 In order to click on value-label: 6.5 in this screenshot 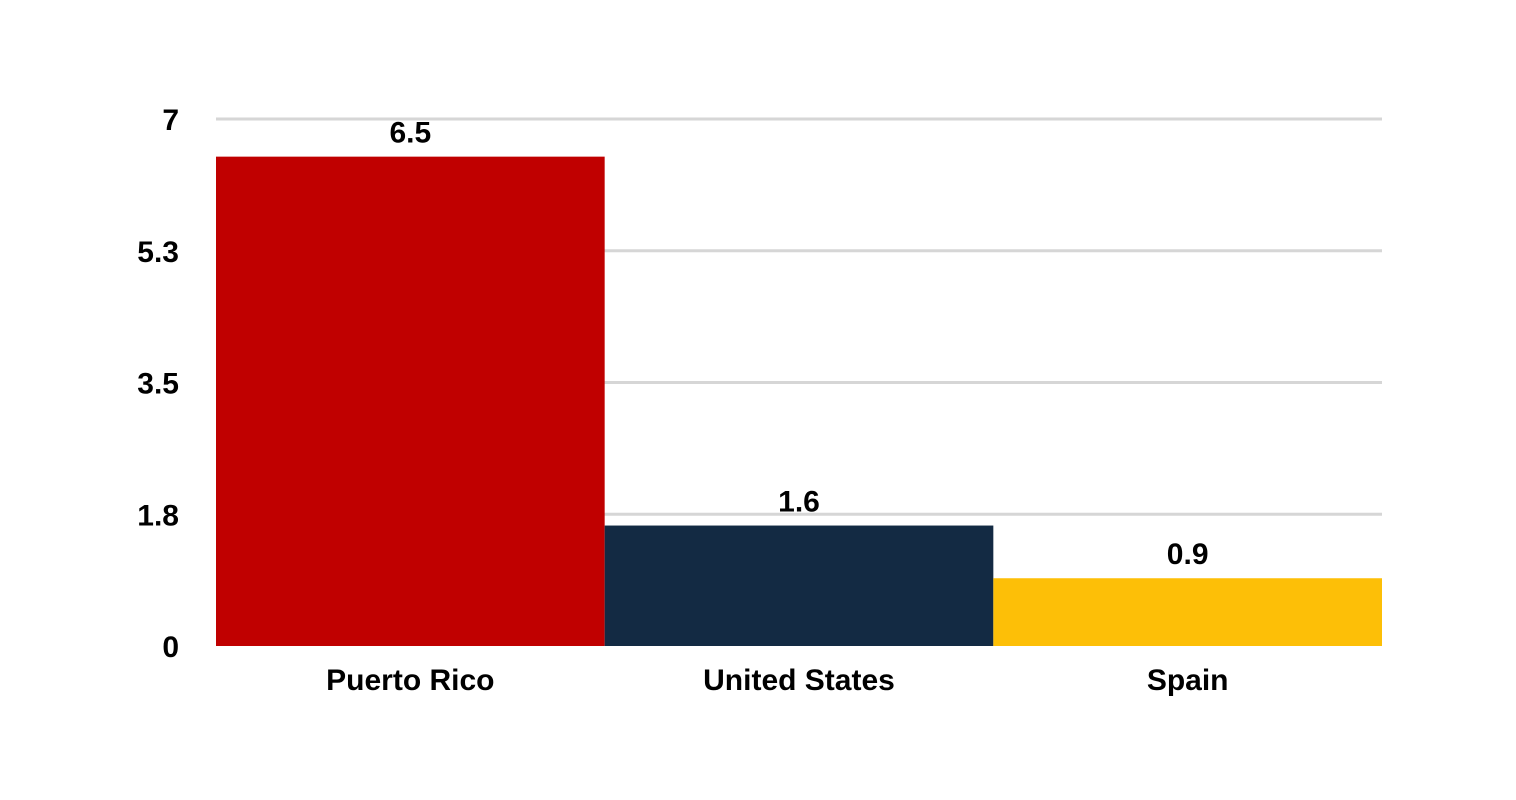, I will do `click(410, 133)`.